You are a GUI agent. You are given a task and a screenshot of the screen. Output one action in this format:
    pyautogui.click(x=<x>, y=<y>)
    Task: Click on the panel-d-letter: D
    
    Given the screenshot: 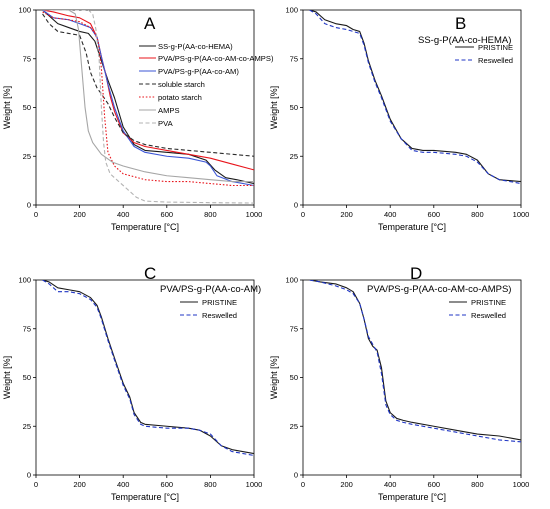 What is the action you would take?
    pyautogui.click(x=416, y=273)
    